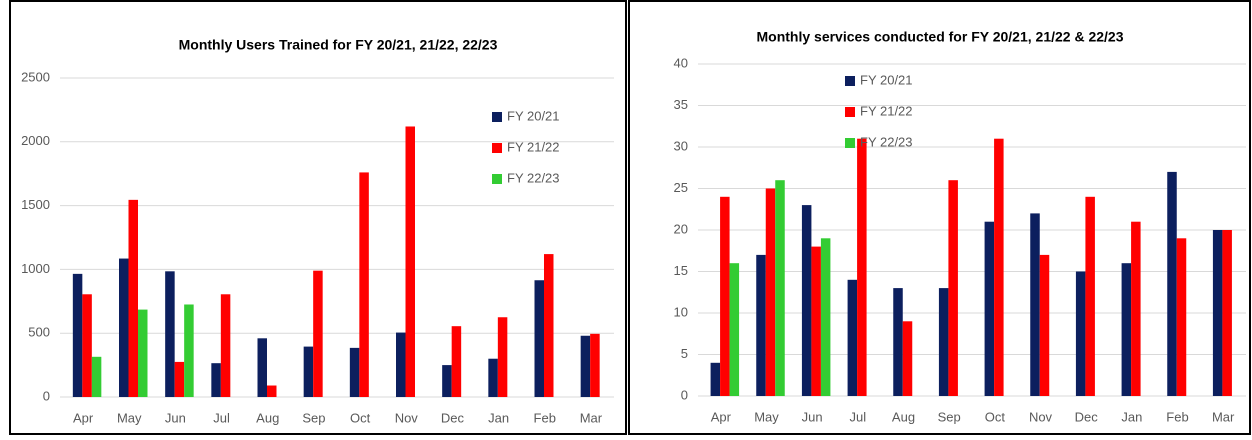  What do you see at coordinates (35, 204) in the screenshot?
I see `y-tick-label: 1500` at bounding box center [35, 204].